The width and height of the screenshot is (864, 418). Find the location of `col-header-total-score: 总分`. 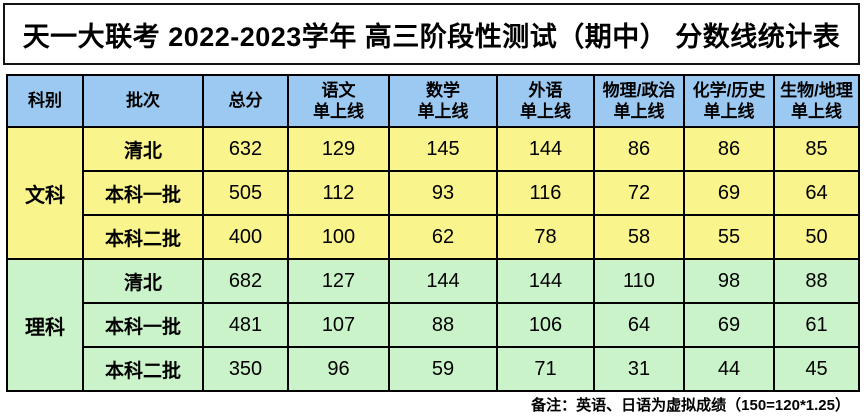

col-header-total-score: 总分 is located at coordinates (245, 101).